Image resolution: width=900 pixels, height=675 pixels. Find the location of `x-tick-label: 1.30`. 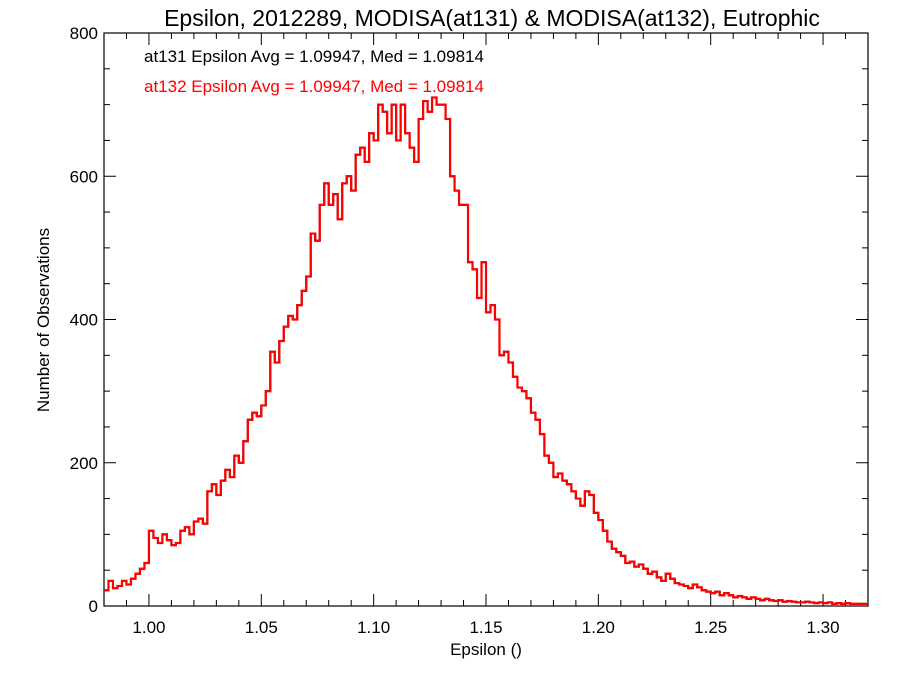

x-tick-label: 1.30 is located at coordinates (823, 627).